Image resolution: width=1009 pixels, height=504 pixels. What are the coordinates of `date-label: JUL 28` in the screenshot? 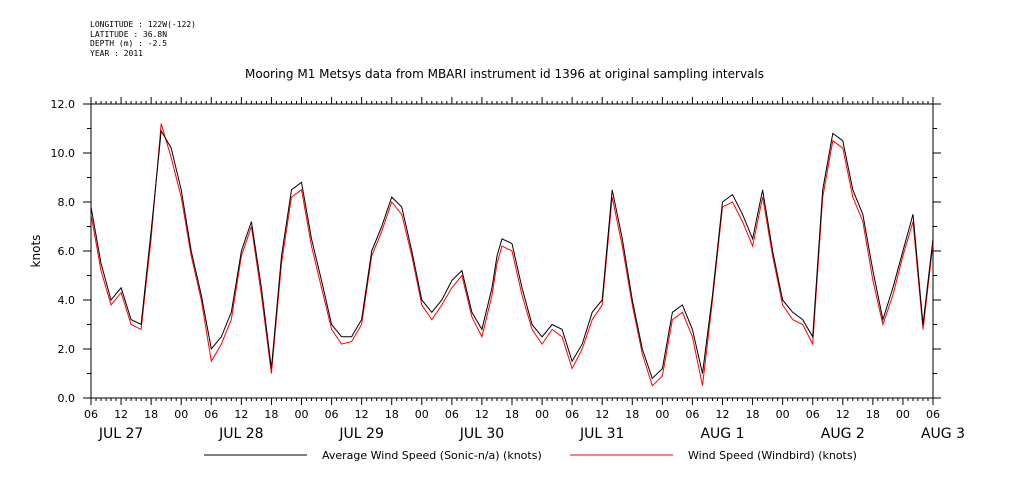 It's located at (240, 434).